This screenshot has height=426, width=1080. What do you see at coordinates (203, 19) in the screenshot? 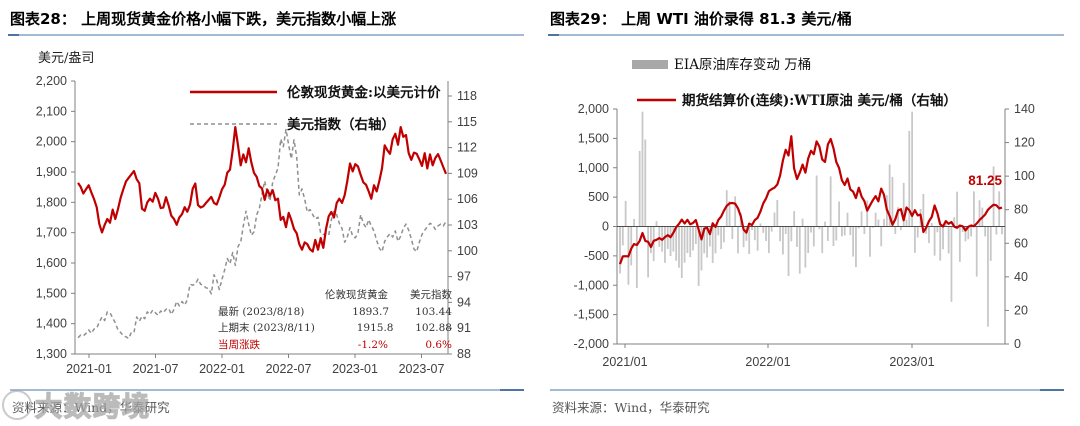
I see `figure-28-title: 图表28： 上周现货黄金价格小幅下跌，美元指数小幅上涨` at bounding box center [203, 19].